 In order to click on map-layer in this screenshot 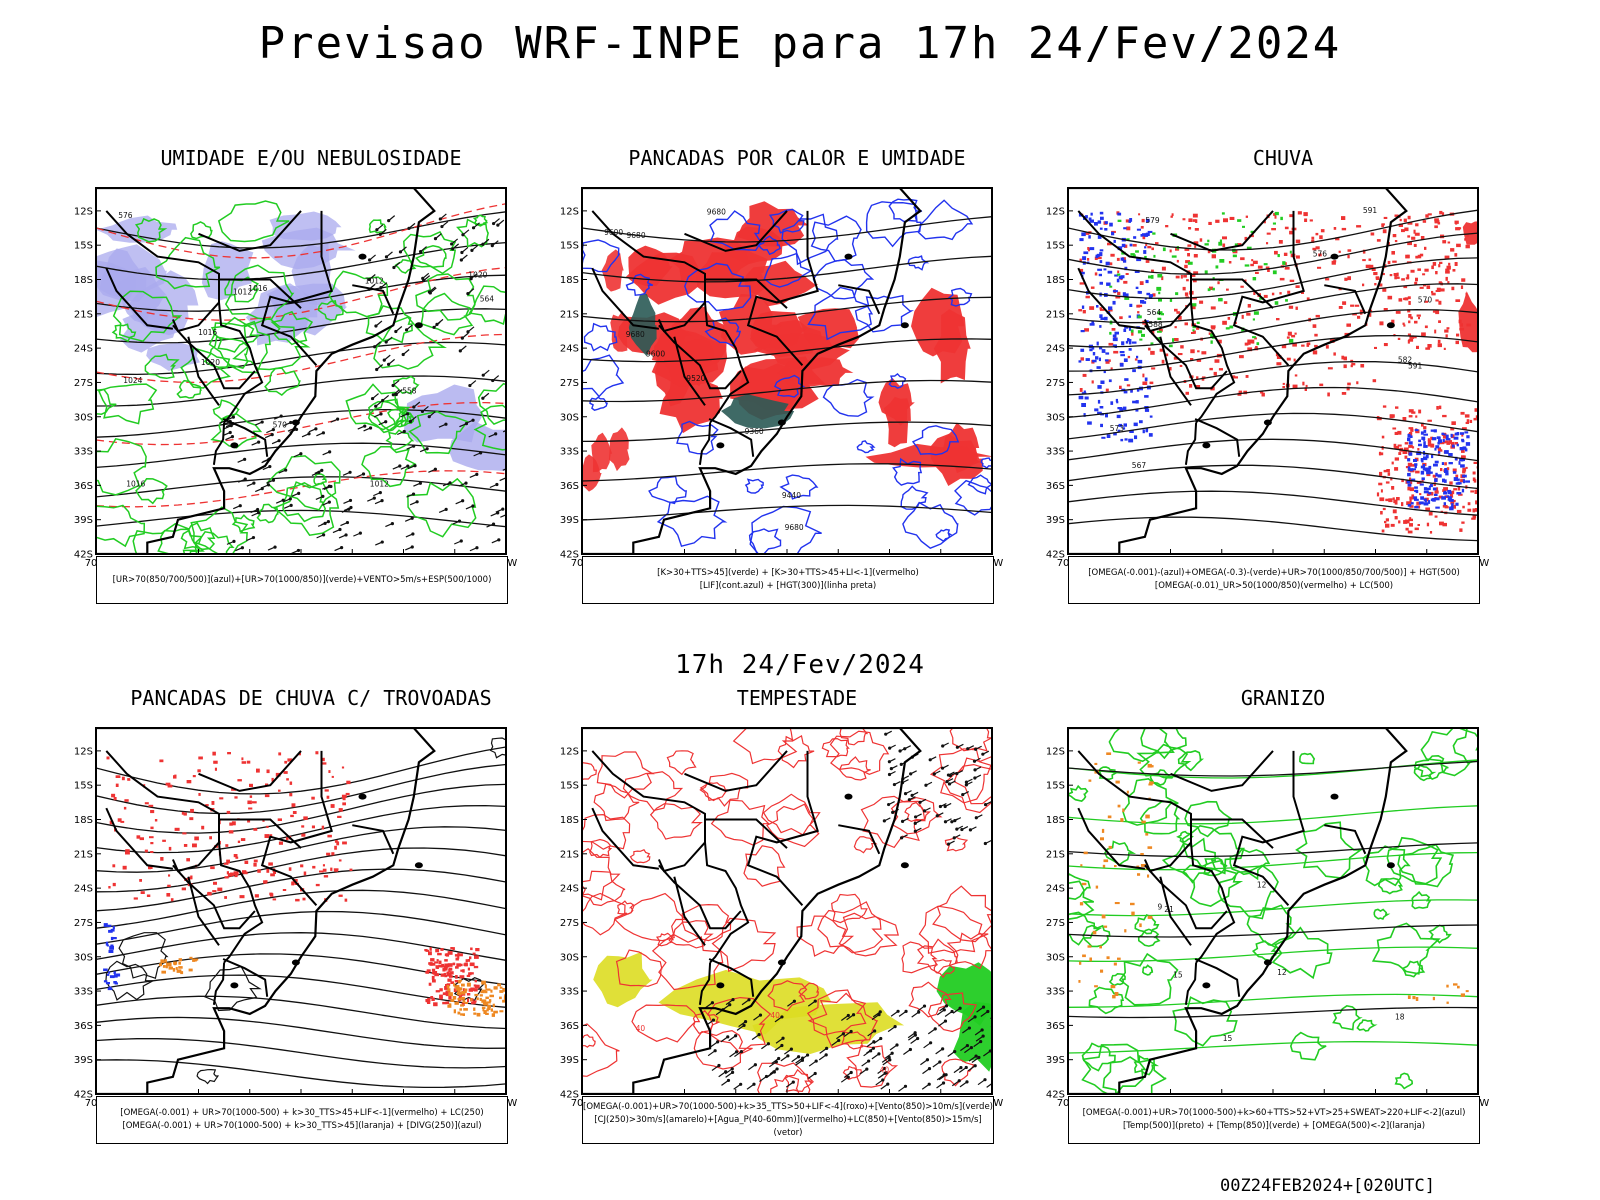, I will do `click(301, 911)`.